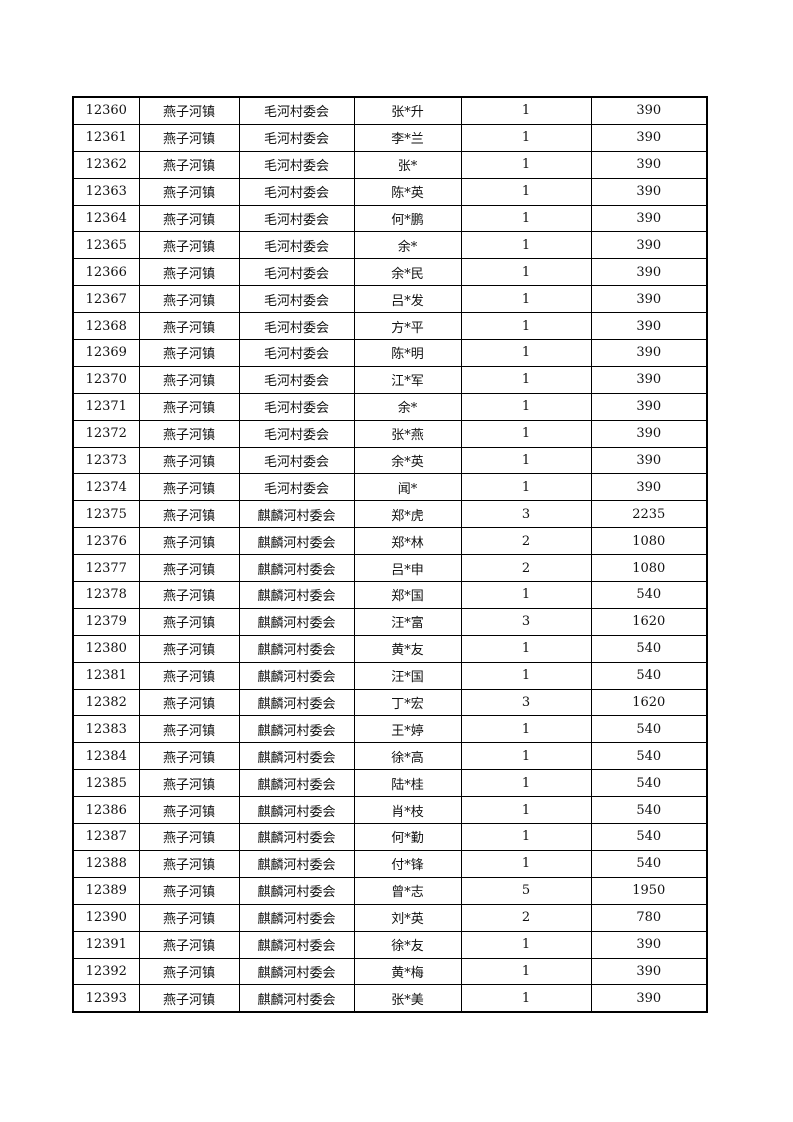 The width and height of the screenshot is (793, 1122). Describe the element at coordinates (407, 595) in the screenshot. I see `name-cell: 郑*国` at that location.